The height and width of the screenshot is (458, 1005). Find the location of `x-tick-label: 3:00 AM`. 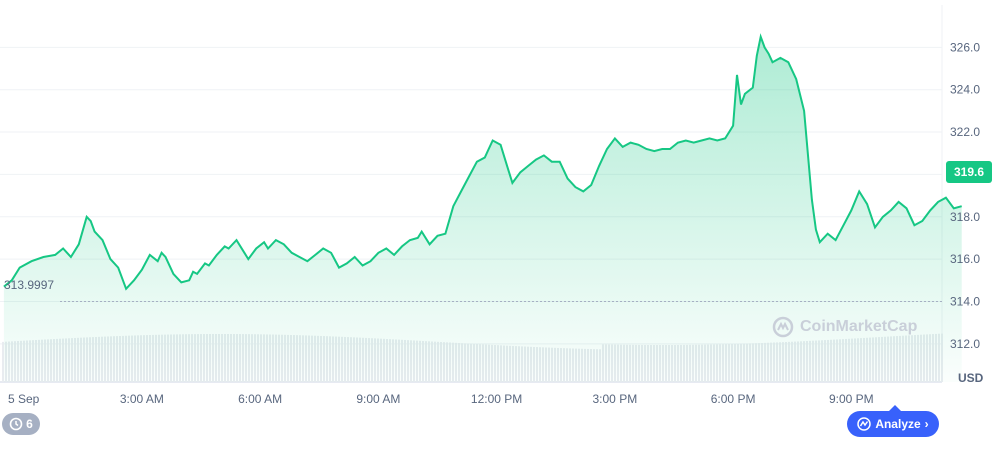

x-tick-label: 3:00 AM is located at coordinates (142, 399).